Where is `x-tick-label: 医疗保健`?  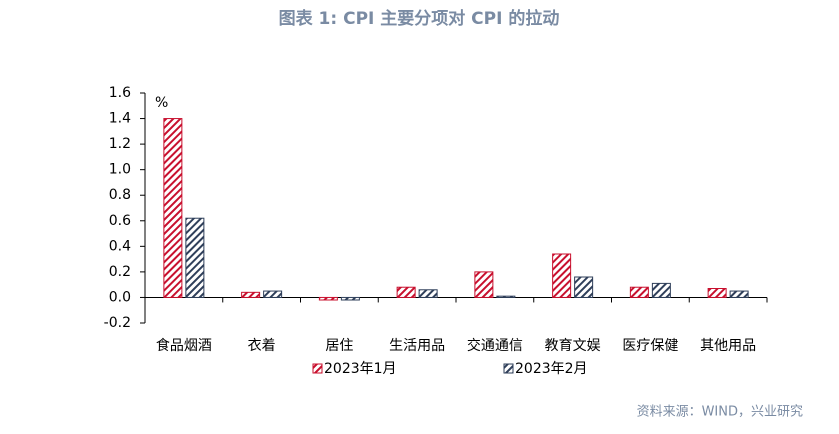
x-tick-label: 医疗保健 is located at coordinates (650, 346).